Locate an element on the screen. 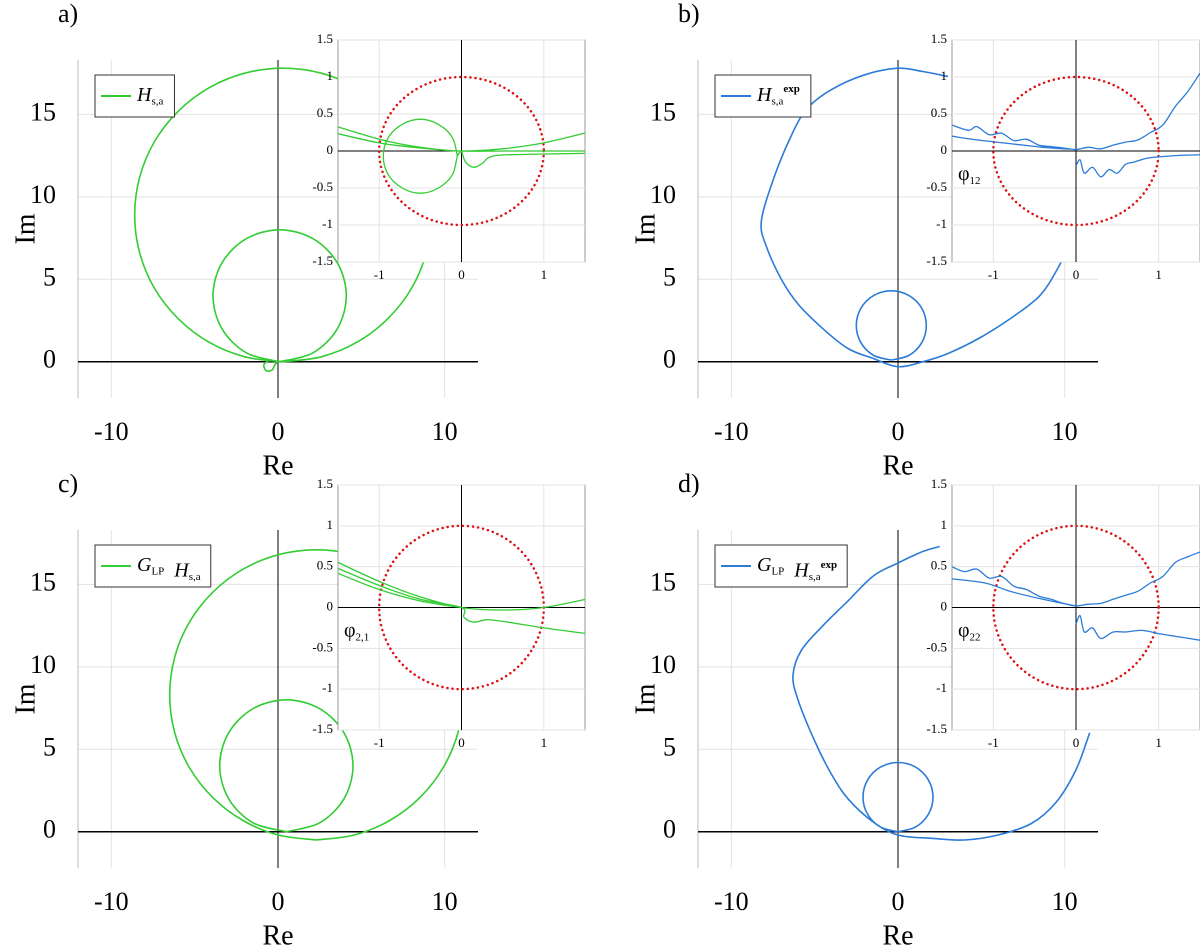 The height and width of the screenshot is (948, 1200). phase-annotation: φ12 is located at coordinates (969, 175).